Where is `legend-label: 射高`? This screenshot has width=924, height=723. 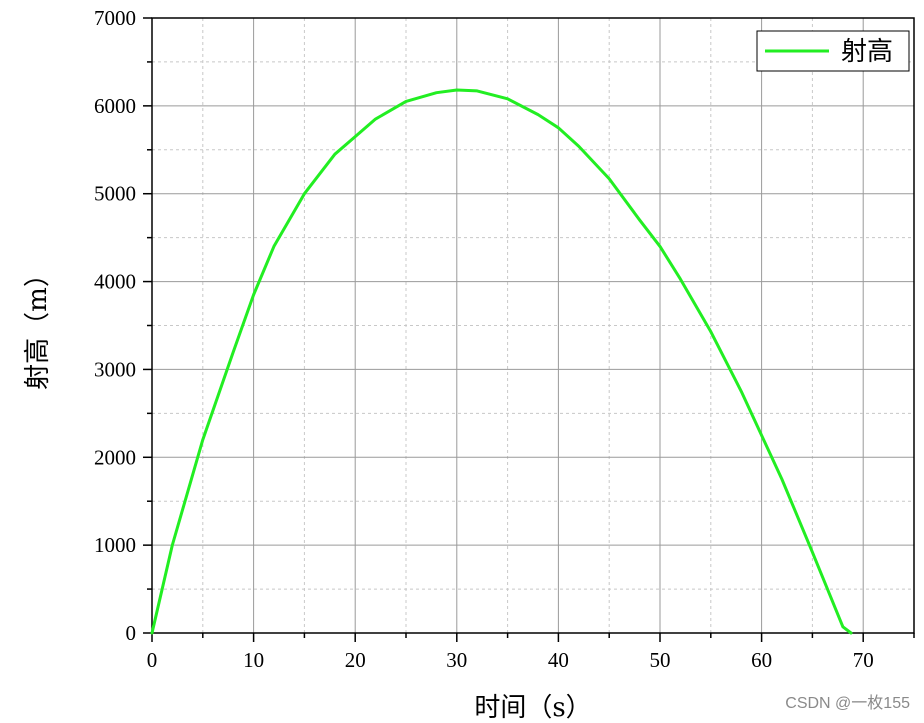 legend-label: 射高 is located at coordinates (867, 52).